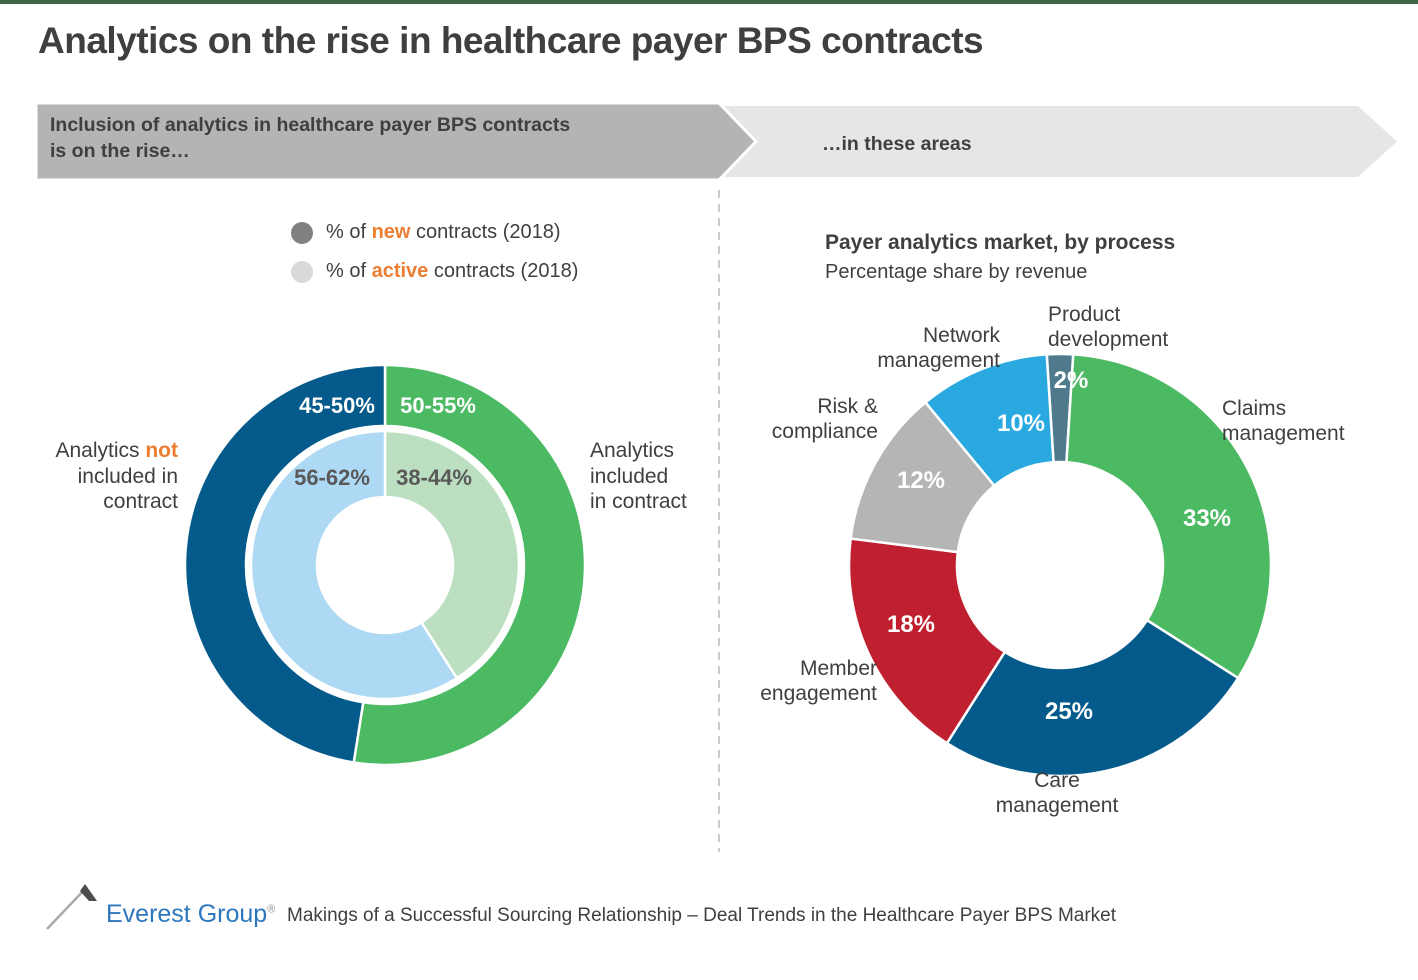 This screenshot has width=1418, height=980. Describe the element at coordinates (271, 909) in the screenshot. I see `registered-mark: ®` at that location.